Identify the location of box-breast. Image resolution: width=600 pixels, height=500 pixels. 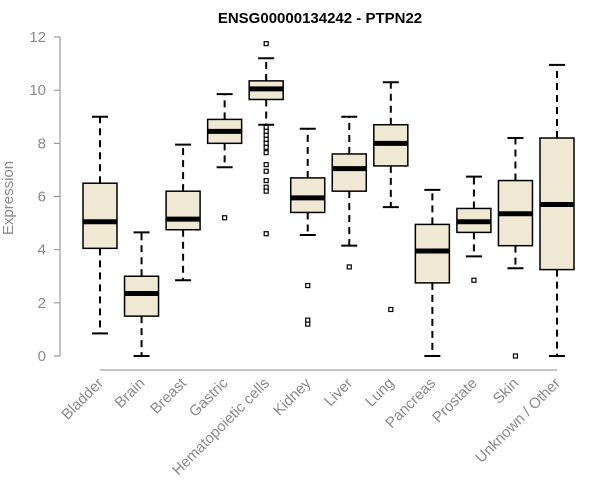
(183, 212).